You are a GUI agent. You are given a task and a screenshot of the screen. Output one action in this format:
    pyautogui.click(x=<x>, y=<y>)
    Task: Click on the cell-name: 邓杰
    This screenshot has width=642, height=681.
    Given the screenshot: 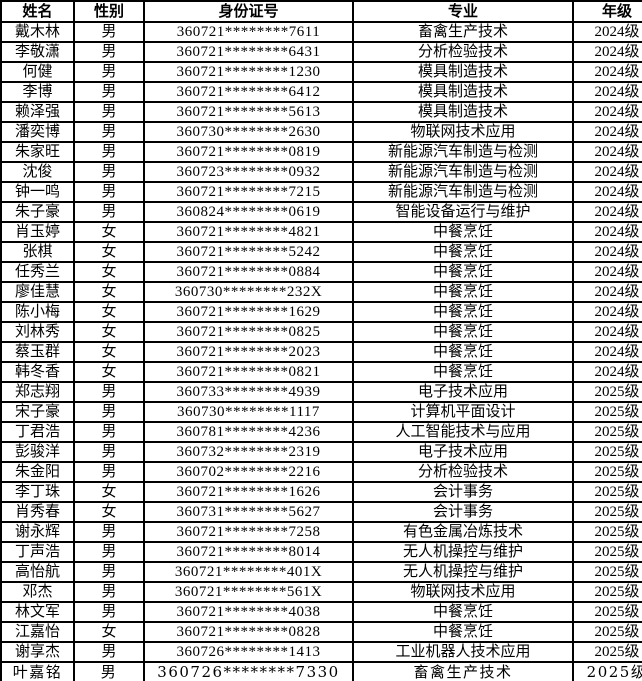 What is the action you would take?
    pyautogui.click(x=37, y=592)
    